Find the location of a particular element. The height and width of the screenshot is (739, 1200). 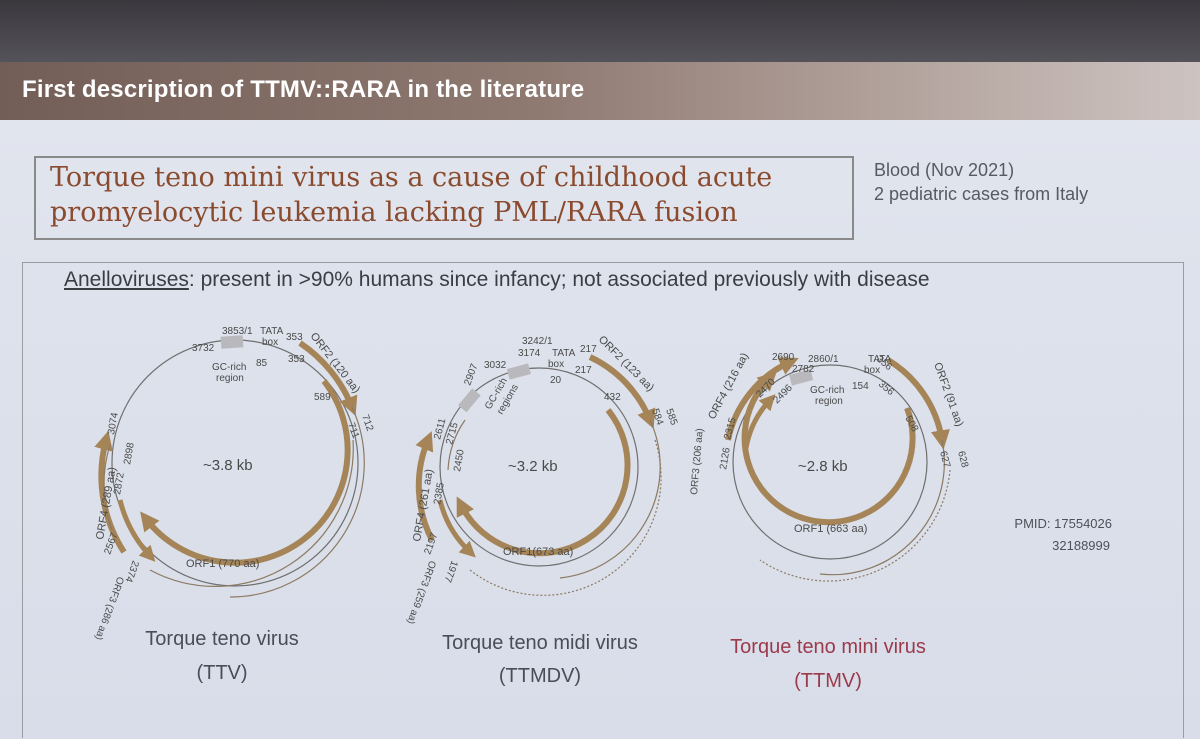

ttmv-gc2: region is located at coordinates (829, 401).